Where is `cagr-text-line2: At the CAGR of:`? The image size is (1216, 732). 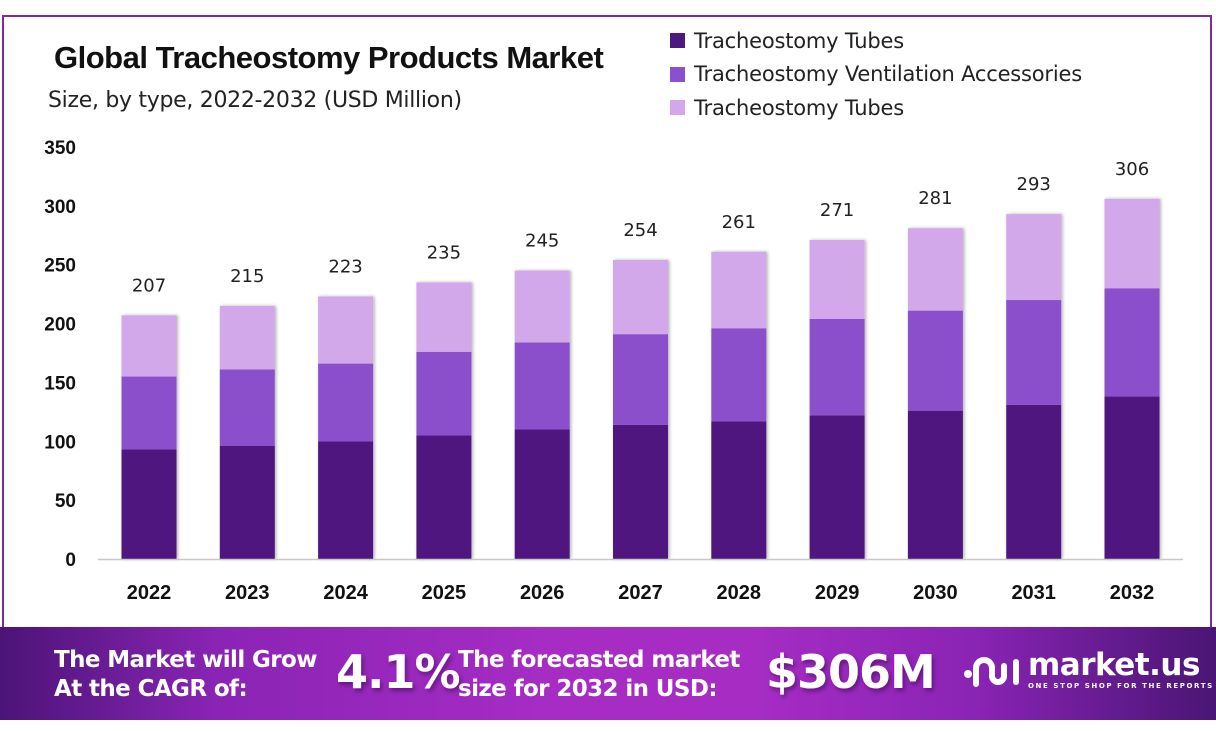 cagr-text-line2: At the CAGR of: is located at coordinates (151, 689).